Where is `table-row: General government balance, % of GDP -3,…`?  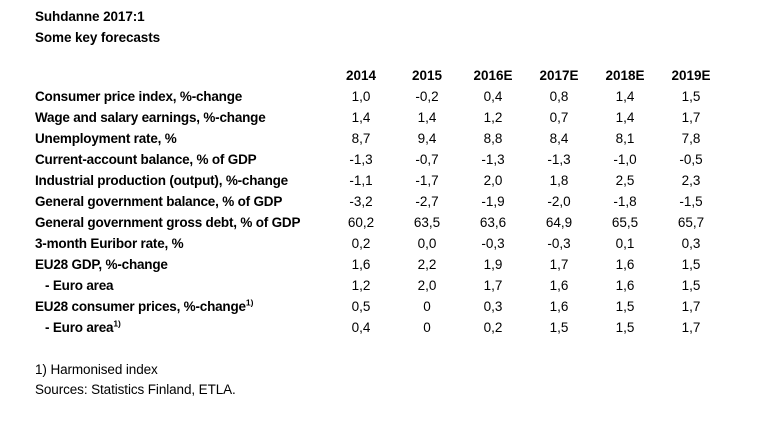
table-row: General government balance, % of GDP -3,… is located at coordinates (401, 201).